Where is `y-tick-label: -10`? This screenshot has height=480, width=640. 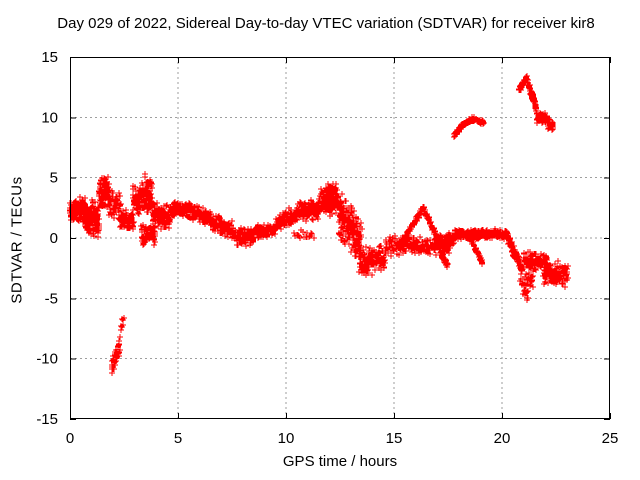
y-tick-label: -10 is located at coordinates (47, 359).